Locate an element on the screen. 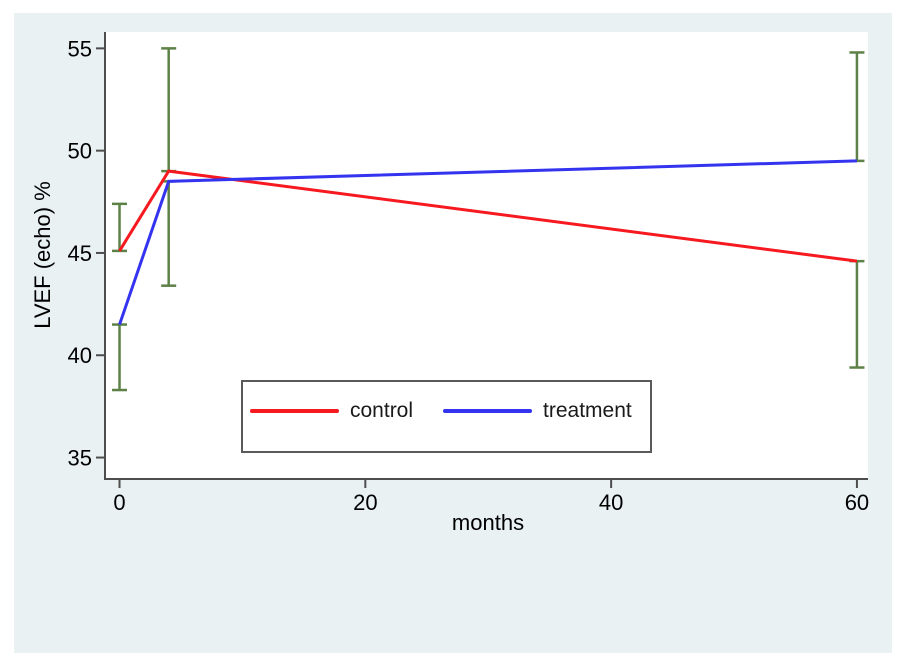 The height and width of the screenshot is (670, 910). x-tick-label: 20 is located at coordinates (365, 502).